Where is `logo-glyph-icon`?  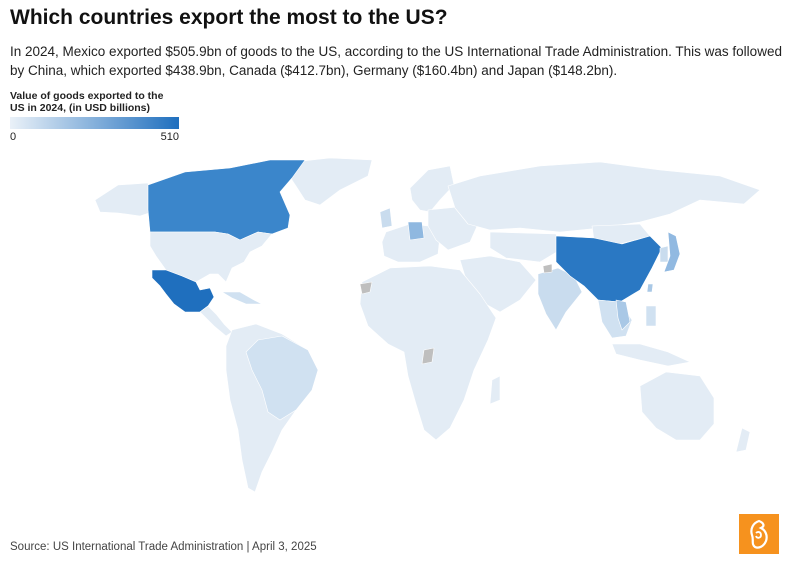 logo-glyph-icon is located at coordinates (759, 534).